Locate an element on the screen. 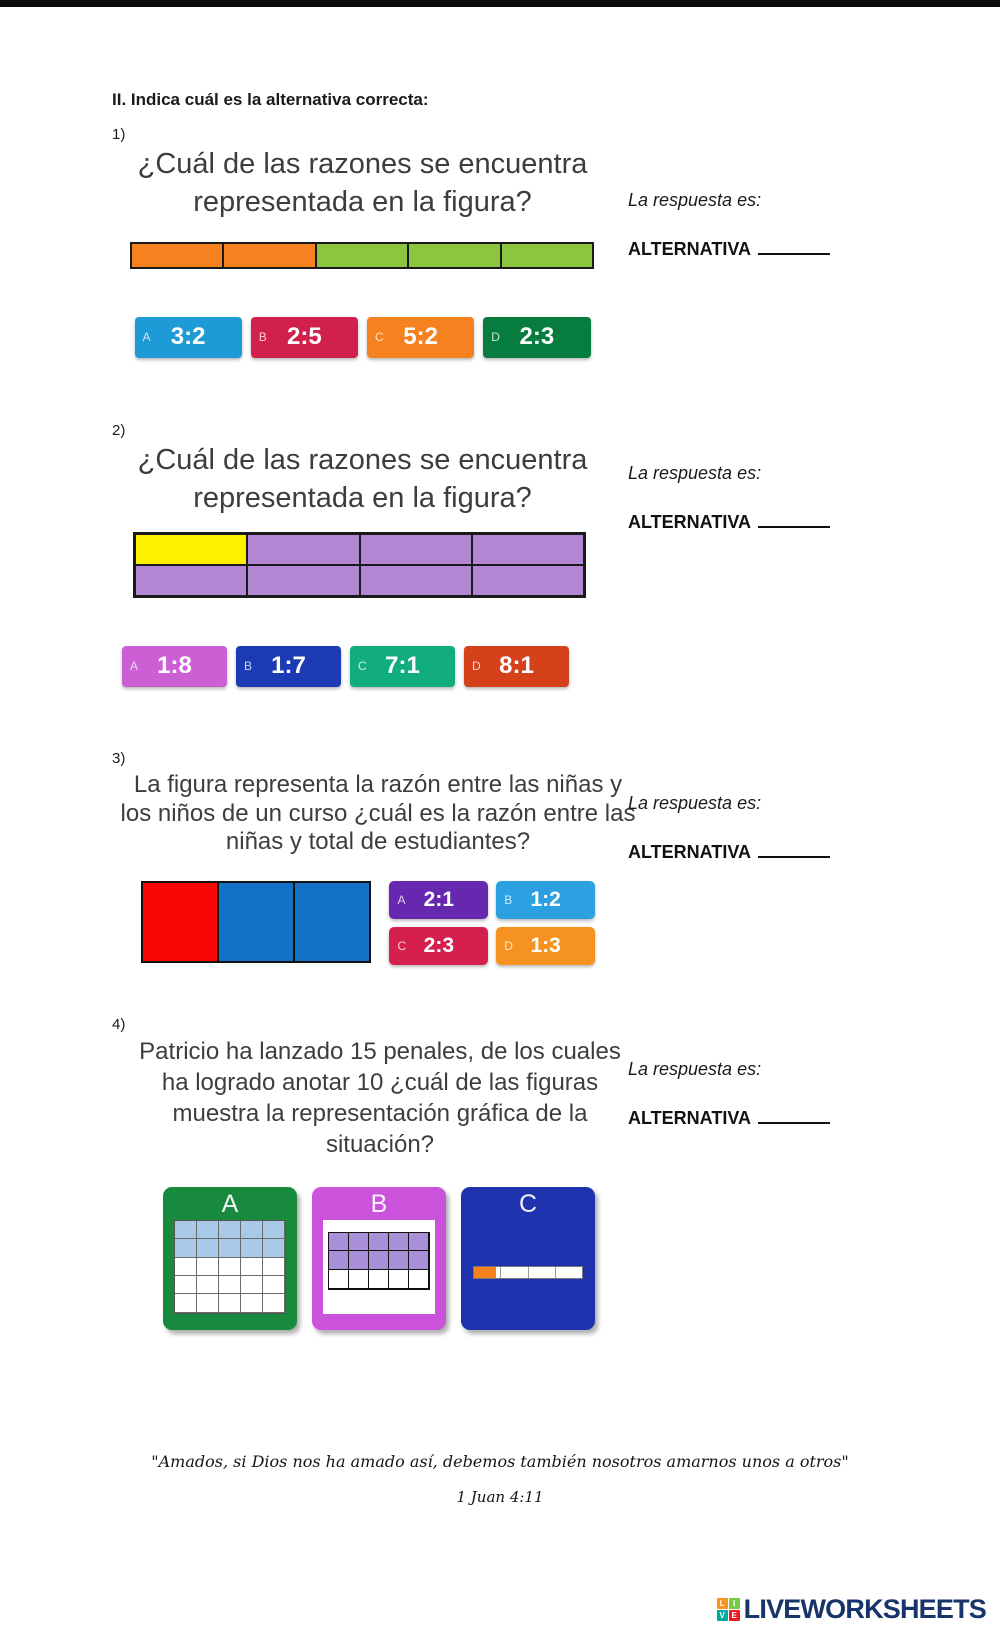 This screenshot has width=1000, height=1643. figure-card-b: B is located at coordinates (379, 1258).